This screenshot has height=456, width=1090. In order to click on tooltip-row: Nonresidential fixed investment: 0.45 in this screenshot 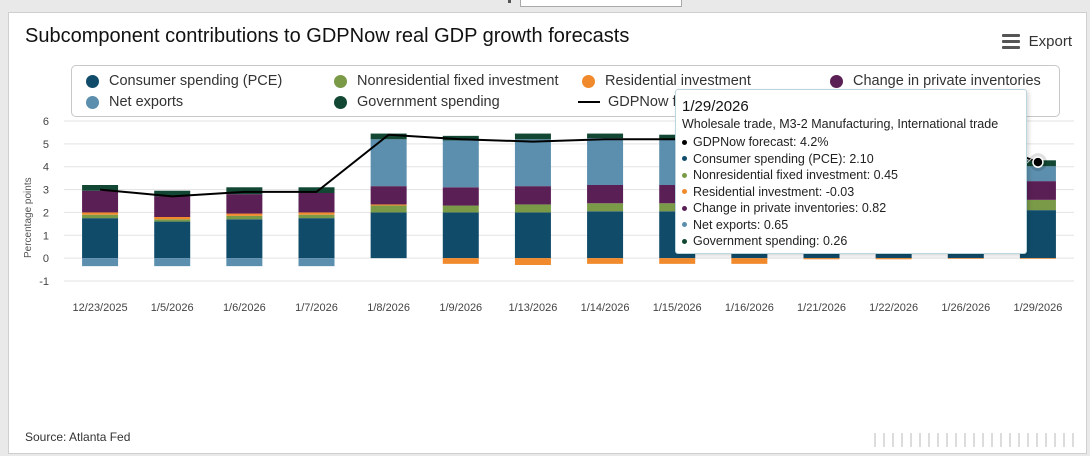, I will do `click(790, 175)`.